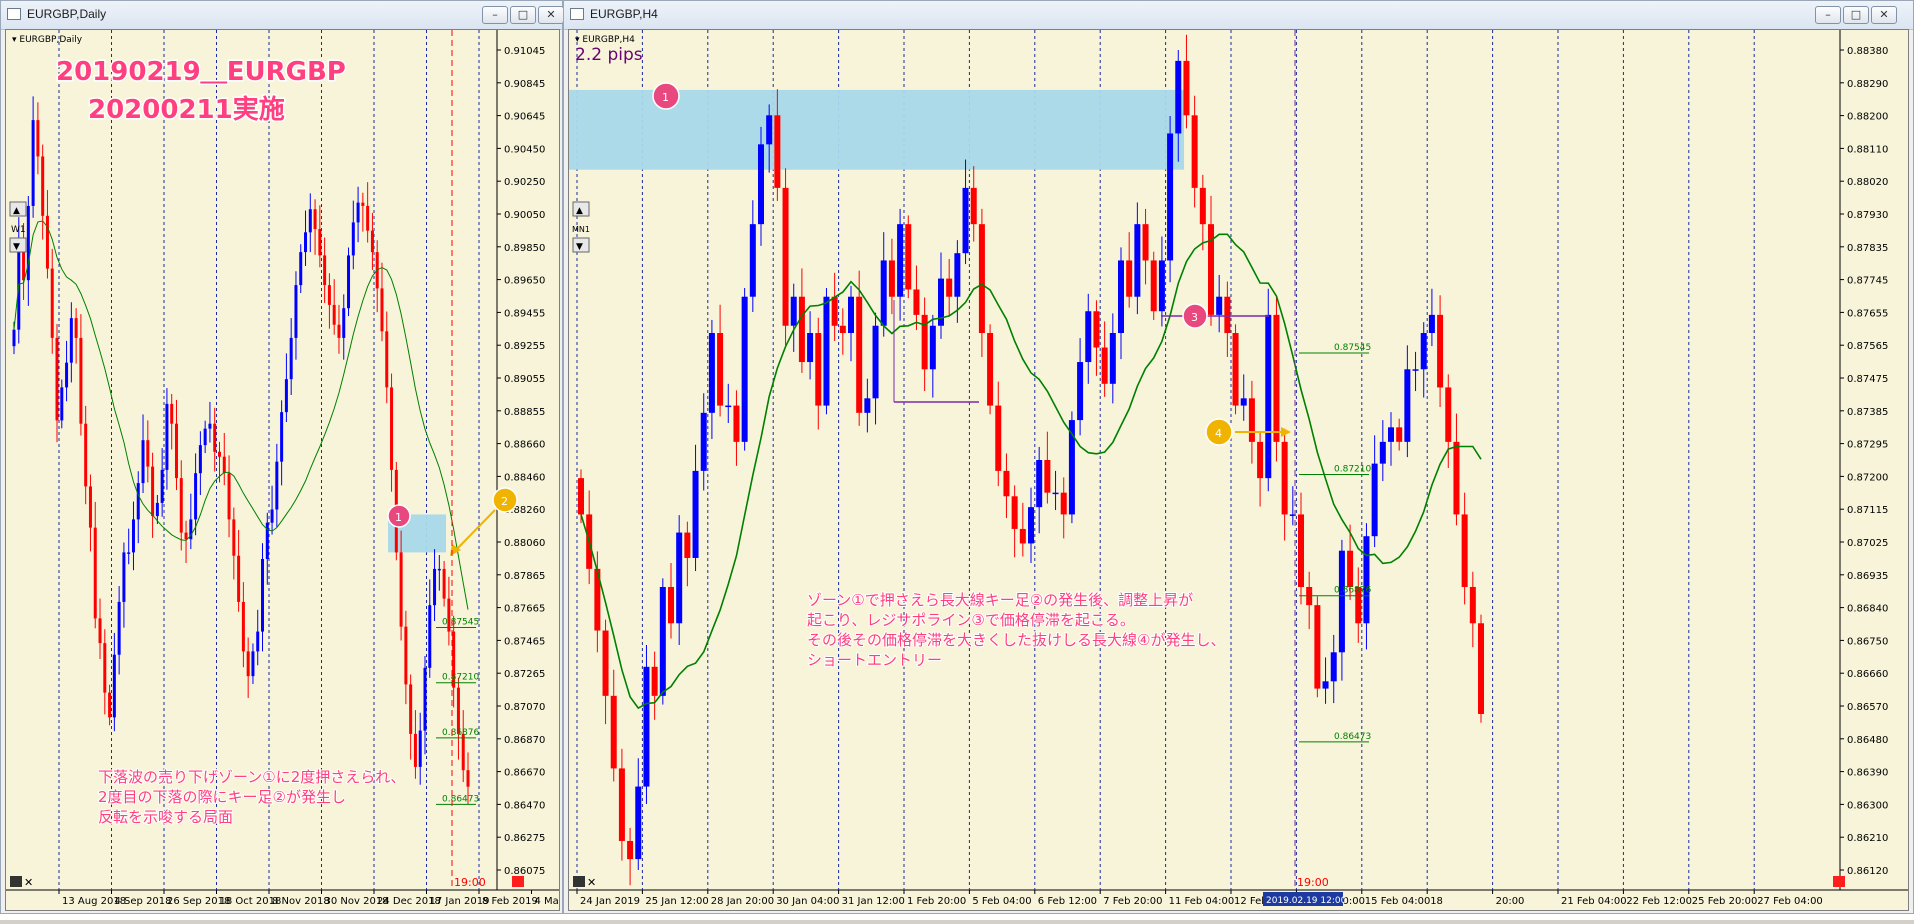  Describe the element at coordinates (1867, 477) in the screenshot. I see `y-tick-label: 0.87200` at that location.